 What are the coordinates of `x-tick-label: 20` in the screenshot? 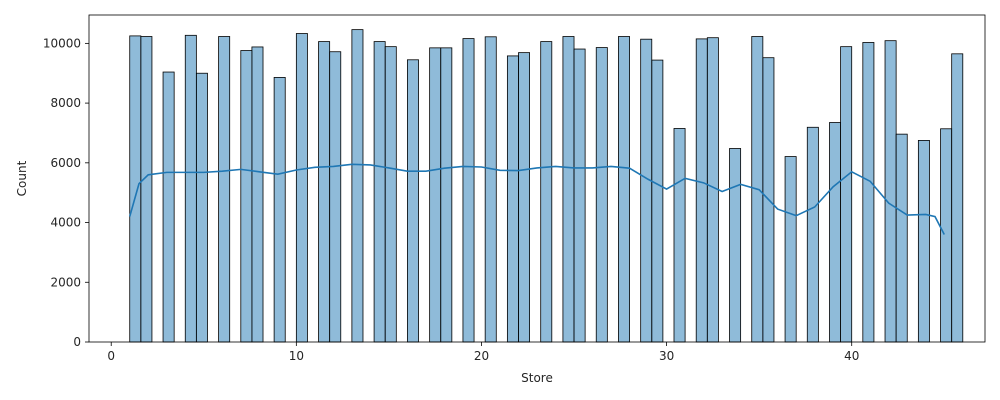 It's located at (481, 356).